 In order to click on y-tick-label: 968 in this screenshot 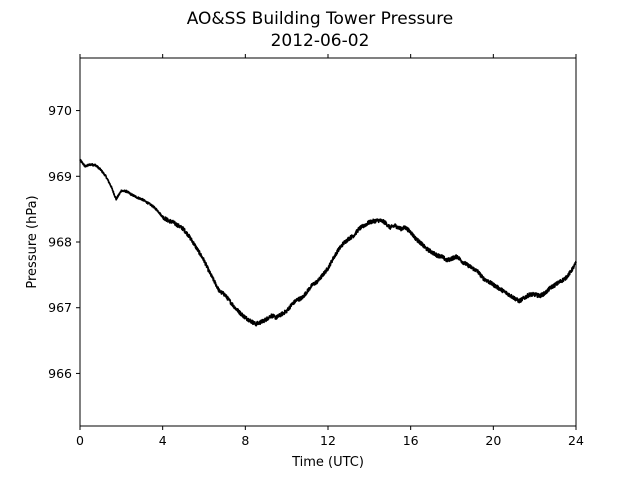, I will do `click(60, 242)`.